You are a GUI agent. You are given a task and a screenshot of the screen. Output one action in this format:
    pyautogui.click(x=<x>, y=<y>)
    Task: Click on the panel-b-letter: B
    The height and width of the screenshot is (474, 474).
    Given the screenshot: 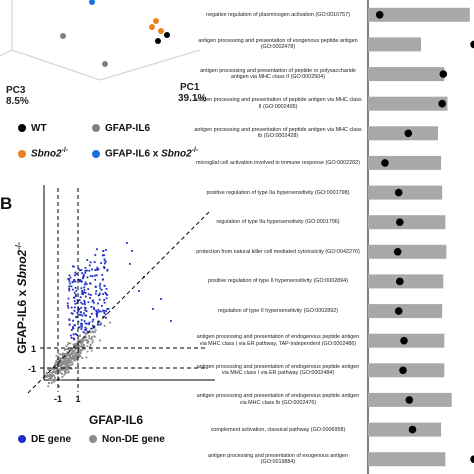 What is the action you would take?
    pyautogui.click(x=6, y=203)
    